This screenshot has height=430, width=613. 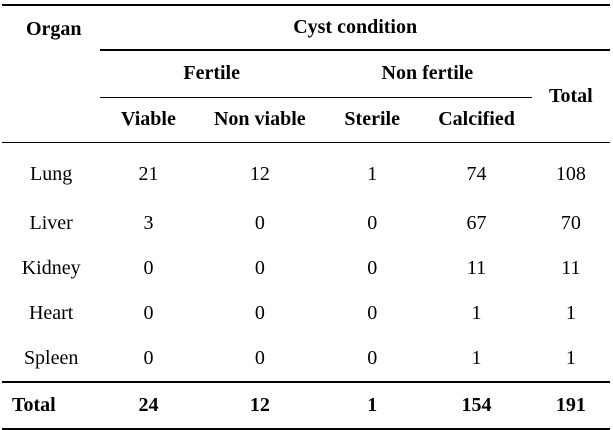 What do you see at coordinates (51, 267) in the screenshot?
I see `organ-cell: Kidney` at bounding box center [51, 267].